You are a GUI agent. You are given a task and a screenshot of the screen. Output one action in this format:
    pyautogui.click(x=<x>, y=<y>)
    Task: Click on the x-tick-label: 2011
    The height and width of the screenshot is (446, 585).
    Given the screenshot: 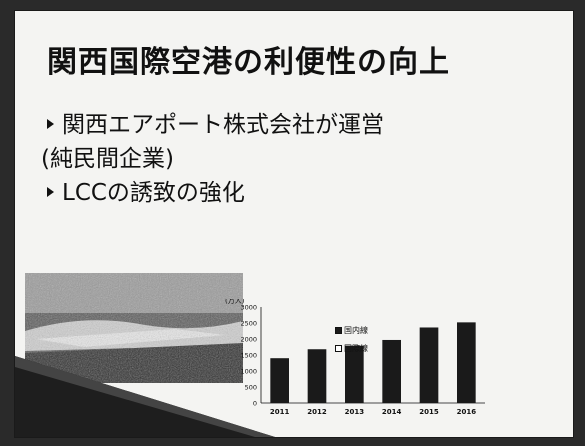 What is the action you would take?
    pyautogui.click(x=280, y=412)
    